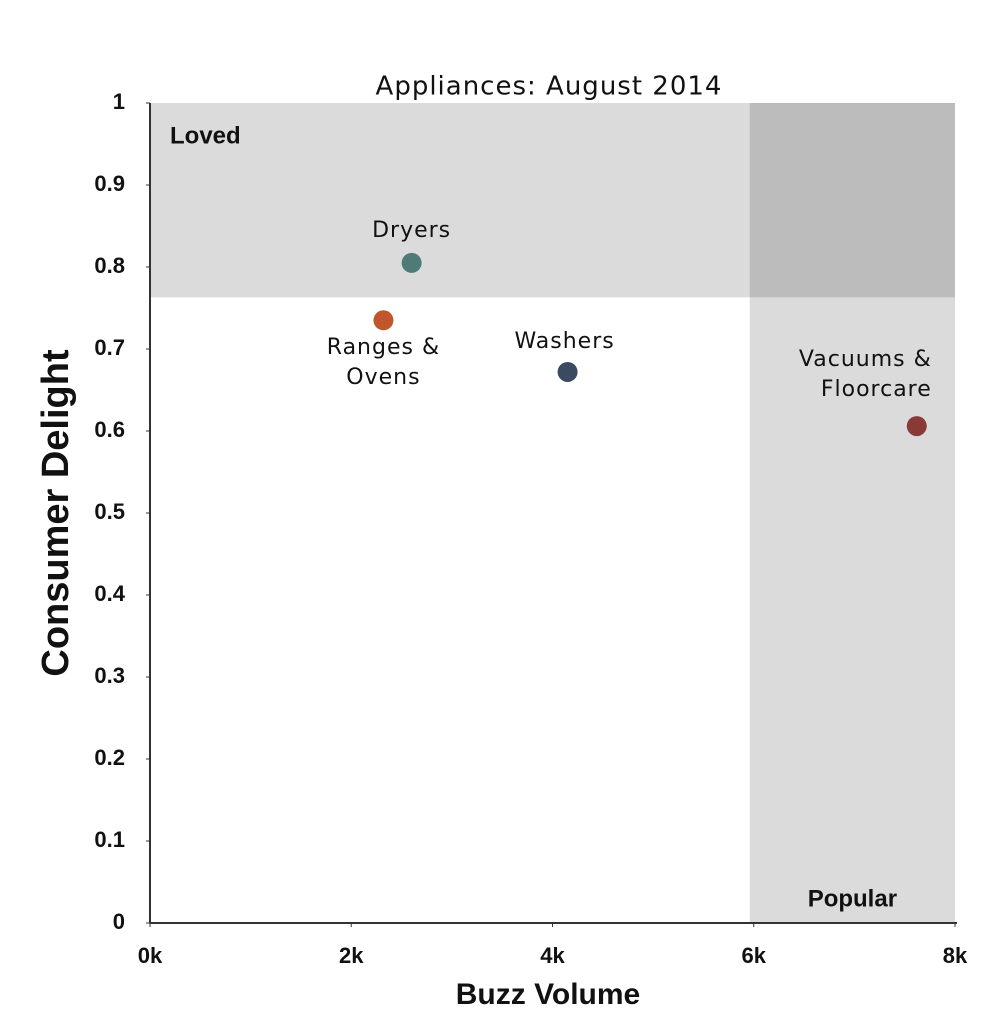  What do you see at coordinates (955, 955) in the screenshot?
I see `x-tick-label: 8k` at bounding box center [955, 955].